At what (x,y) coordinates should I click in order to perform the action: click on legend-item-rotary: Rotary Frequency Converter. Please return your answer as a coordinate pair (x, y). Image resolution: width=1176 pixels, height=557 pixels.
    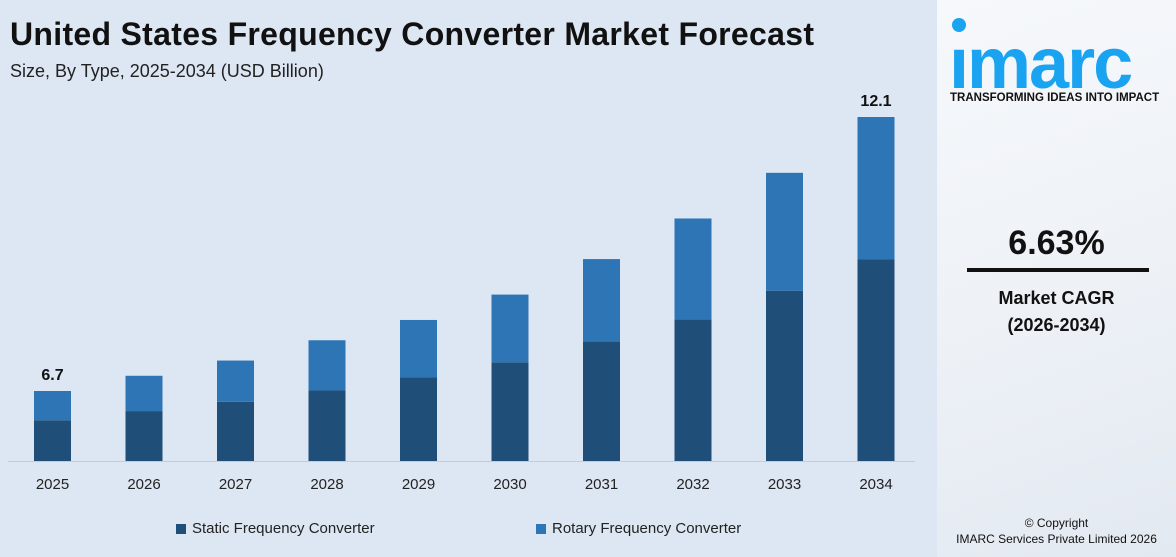
    Looking at the image, I should click on (638, 528).